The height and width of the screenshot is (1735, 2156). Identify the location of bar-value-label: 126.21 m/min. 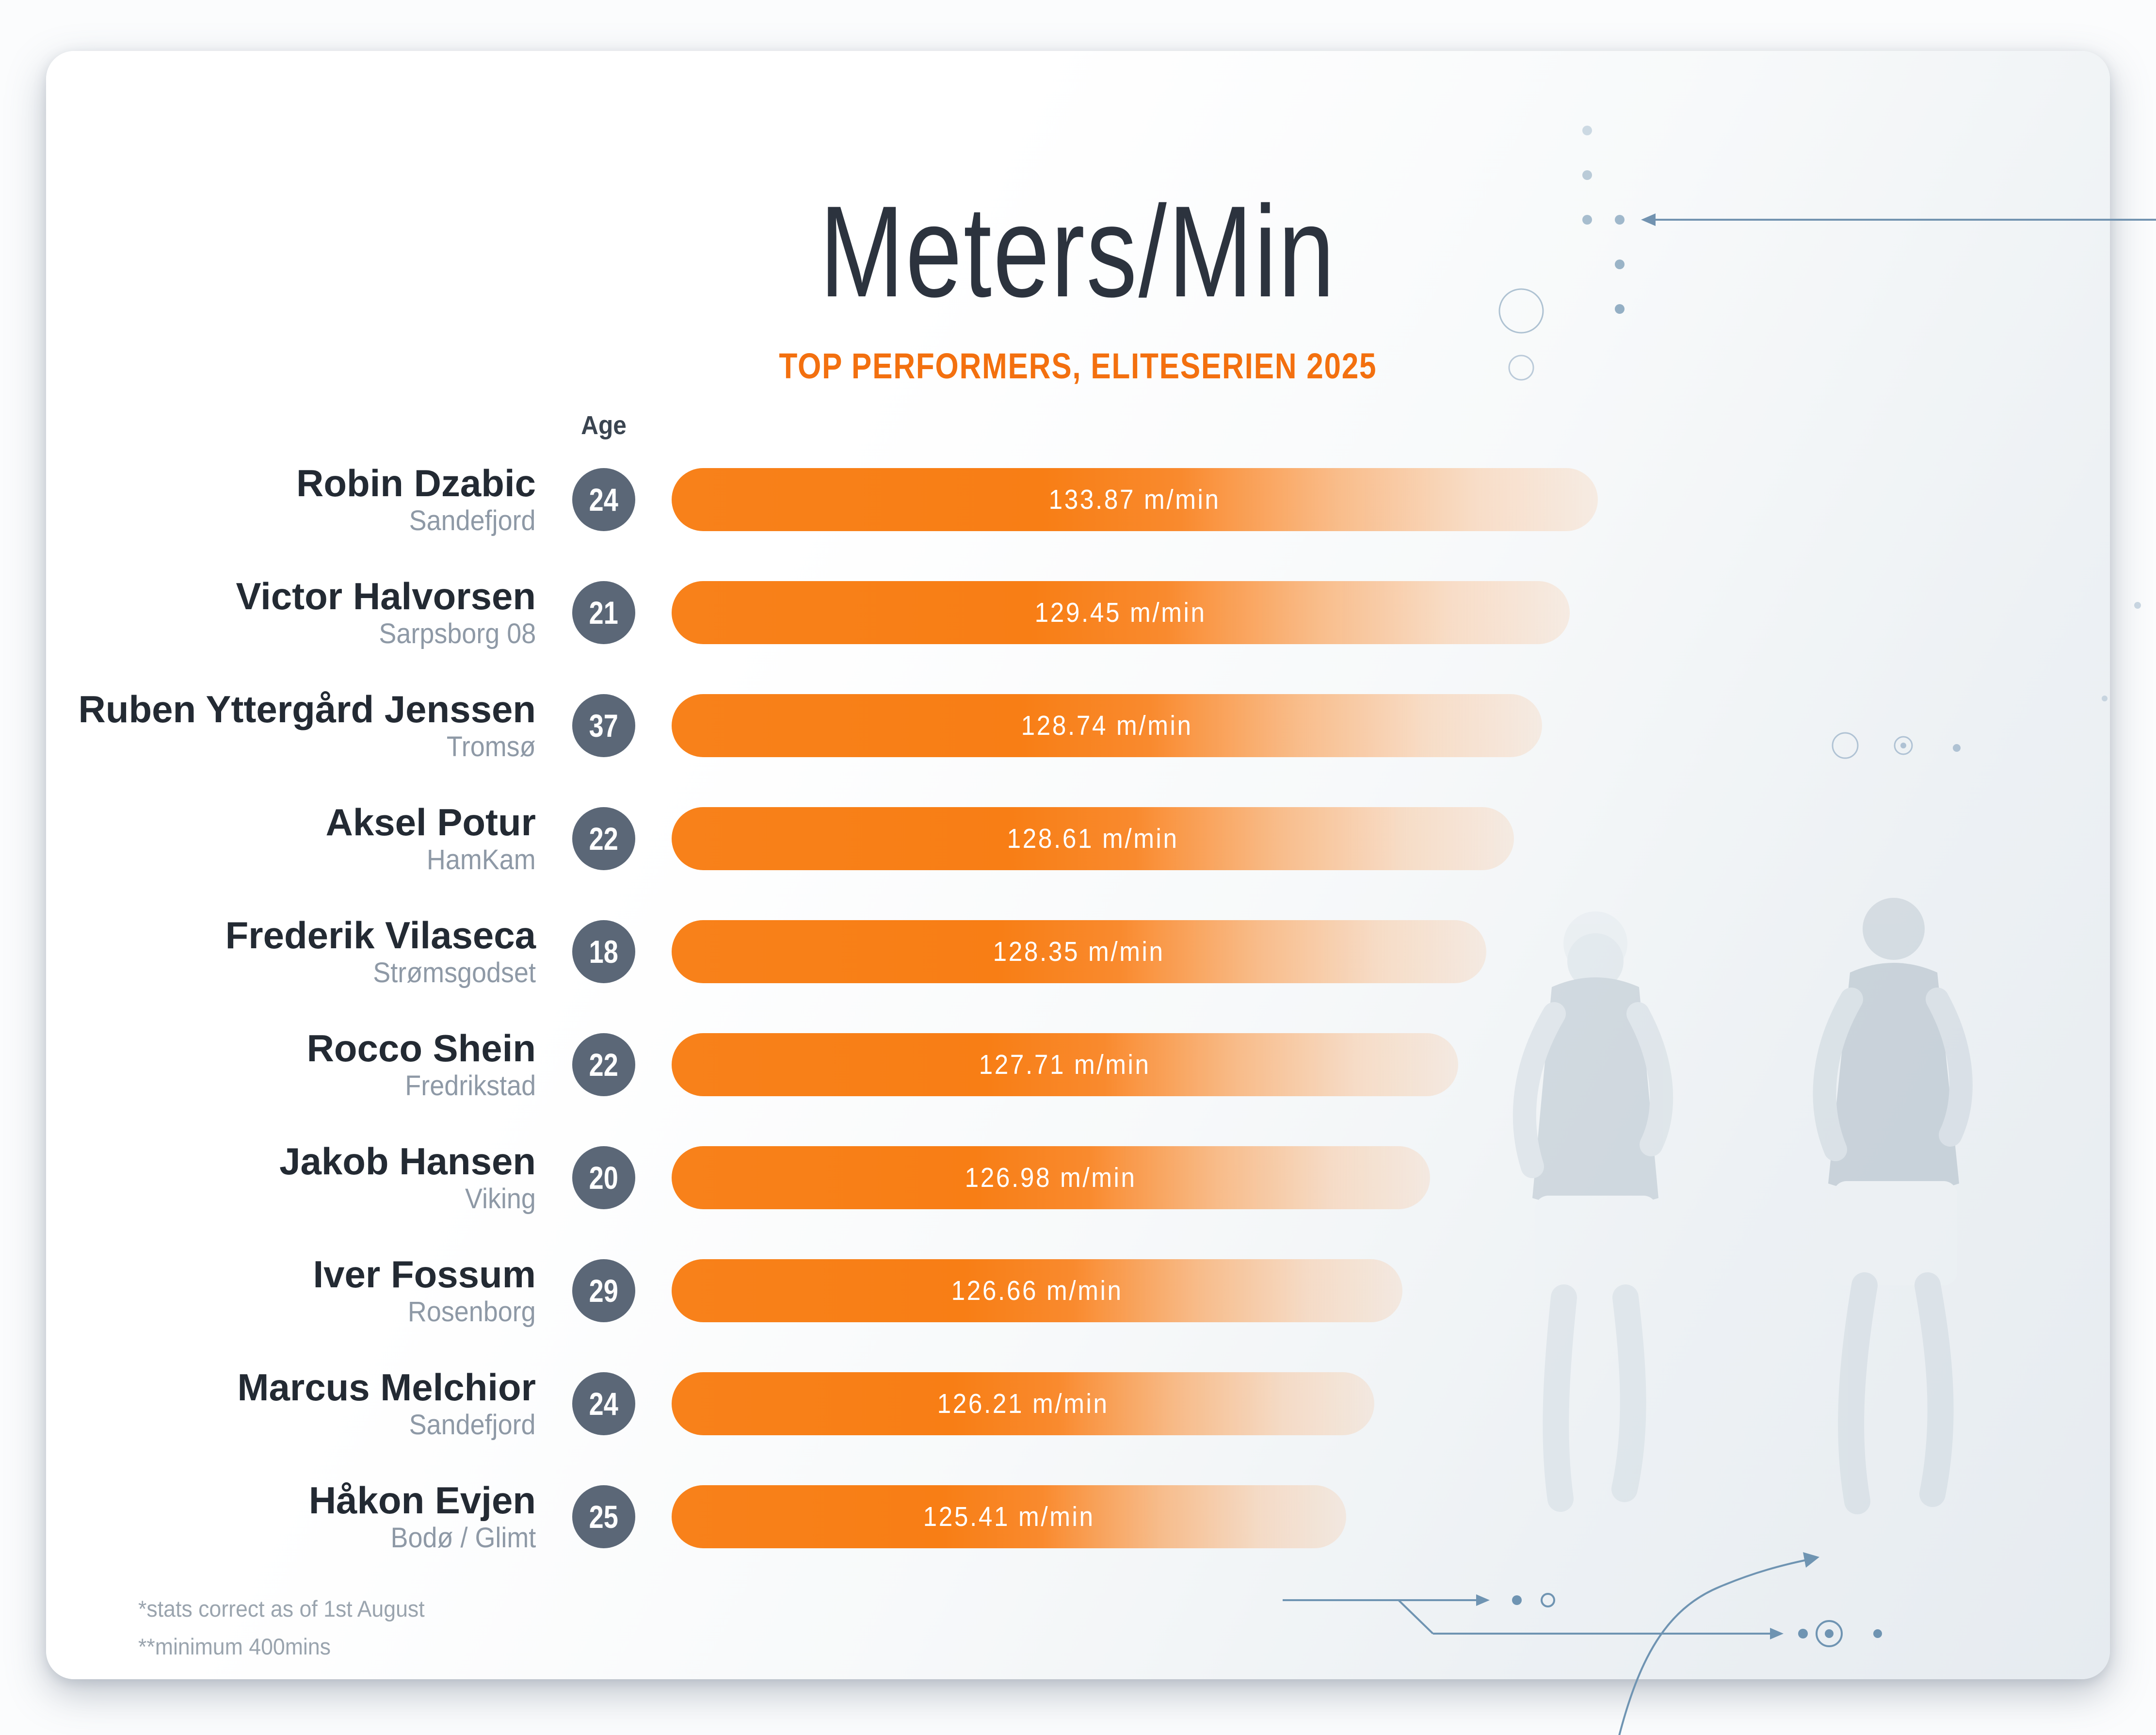
(1023, 1403).